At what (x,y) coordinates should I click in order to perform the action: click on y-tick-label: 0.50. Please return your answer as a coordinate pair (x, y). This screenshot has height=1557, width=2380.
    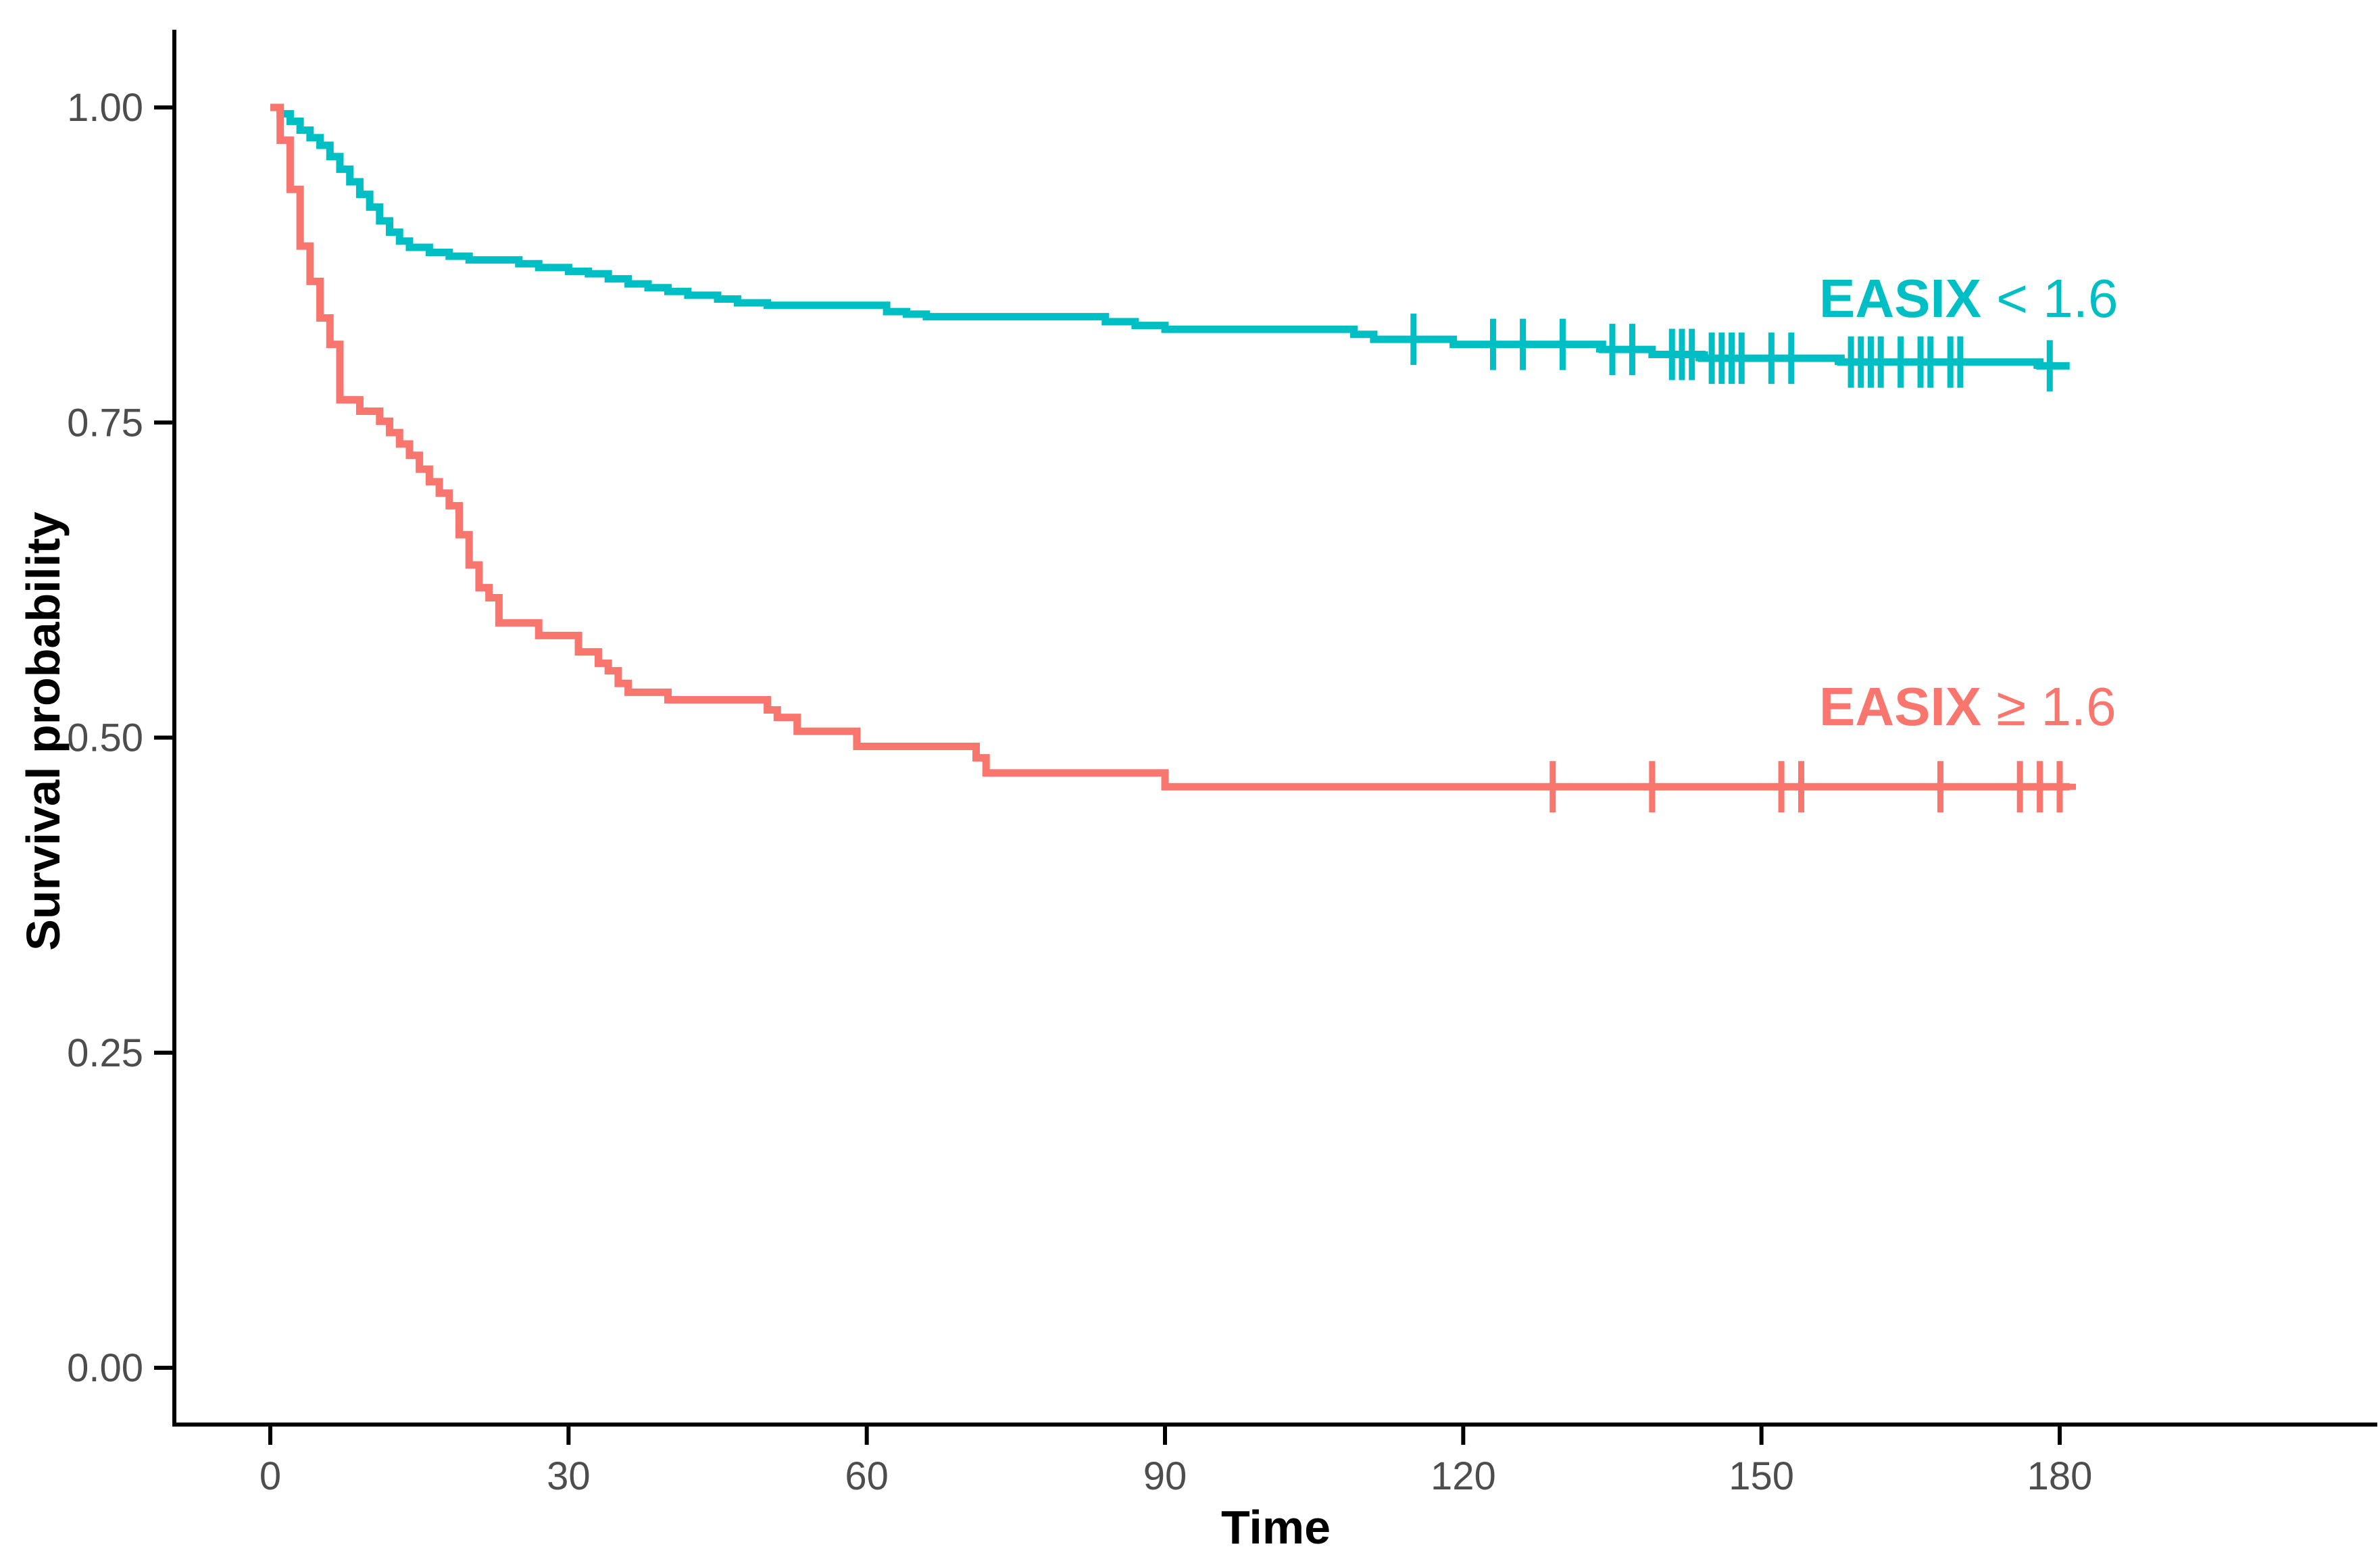
    Looking at the image, I should click on (105, 738).